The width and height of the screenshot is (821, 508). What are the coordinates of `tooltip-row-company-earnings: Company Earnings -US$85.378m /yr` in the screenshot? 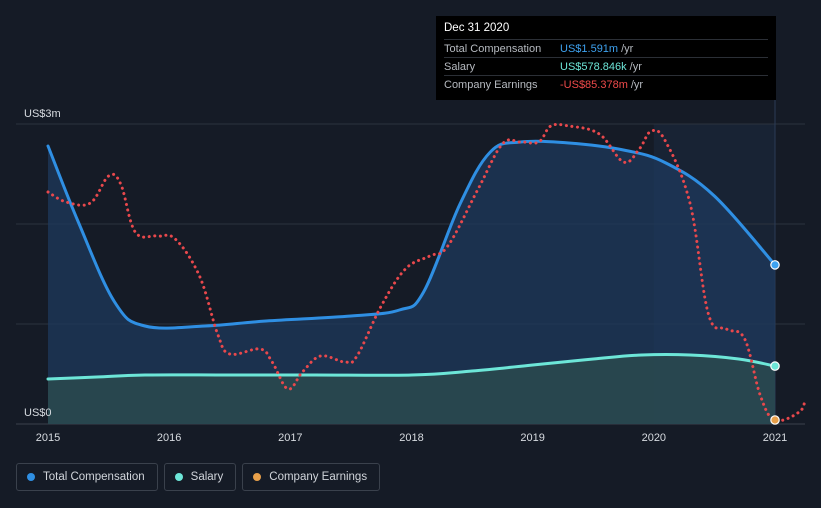 It's located at (606, 84).